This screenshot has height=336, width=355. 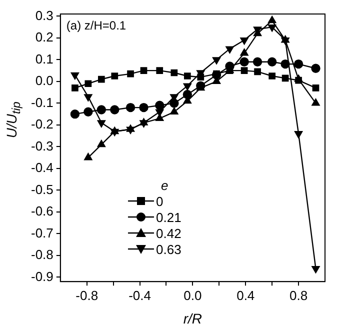 I want to click on legend-label: 0.42, so click(x=169, y=233).